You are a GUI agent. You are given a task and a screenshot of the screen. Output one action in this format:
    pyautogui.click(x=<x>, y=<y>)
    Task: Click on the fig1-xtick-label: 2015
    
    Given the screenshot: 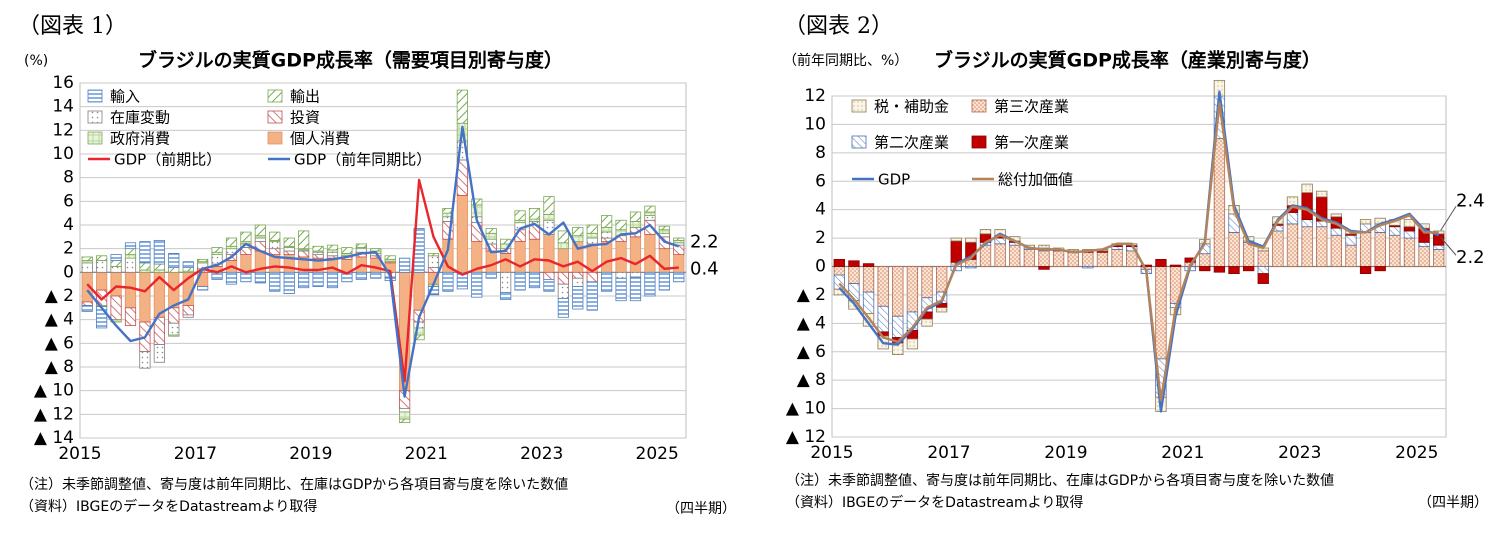 What is the action you would take?
    pyautogui.click(x=79, y=454)
    